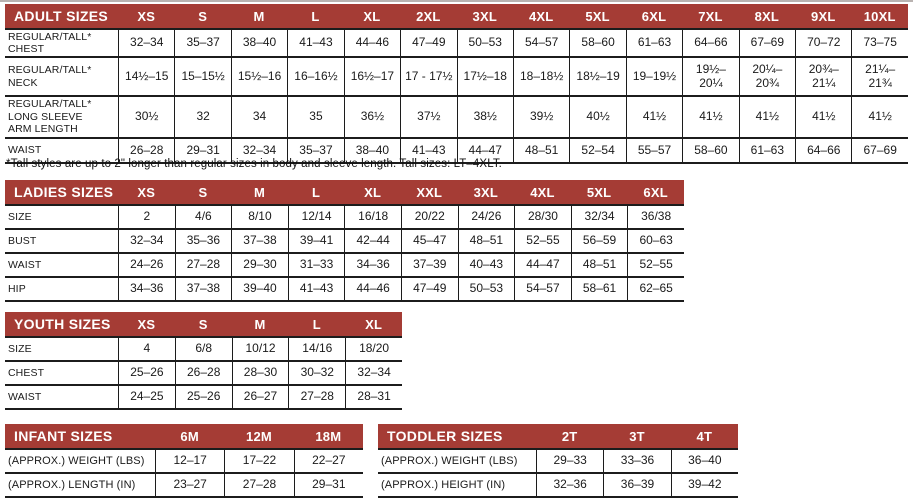  Describe the element at coordinates (62, 324) in the screenshot. I see `table-title: YOUTH SIZES` at that location.